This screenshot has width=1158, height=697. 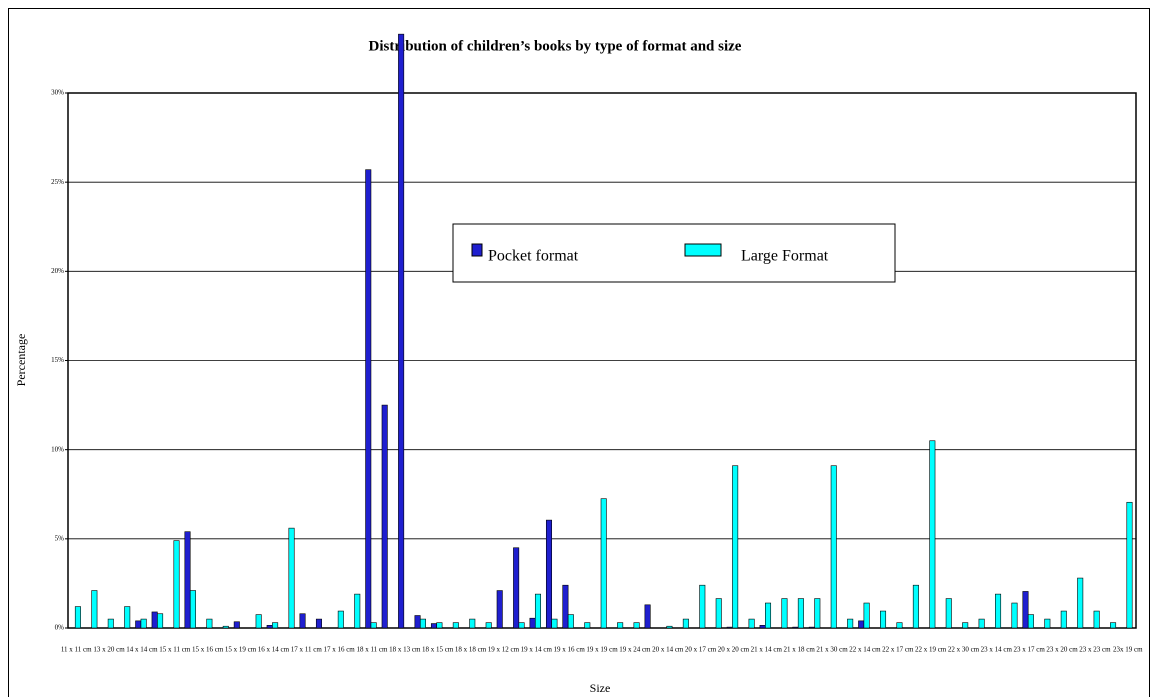 What do you see at coordinates (898, 650) in the screenshot?
I see `x-tick-label: 22 x 17 cm` at bounding box center [898, 650].